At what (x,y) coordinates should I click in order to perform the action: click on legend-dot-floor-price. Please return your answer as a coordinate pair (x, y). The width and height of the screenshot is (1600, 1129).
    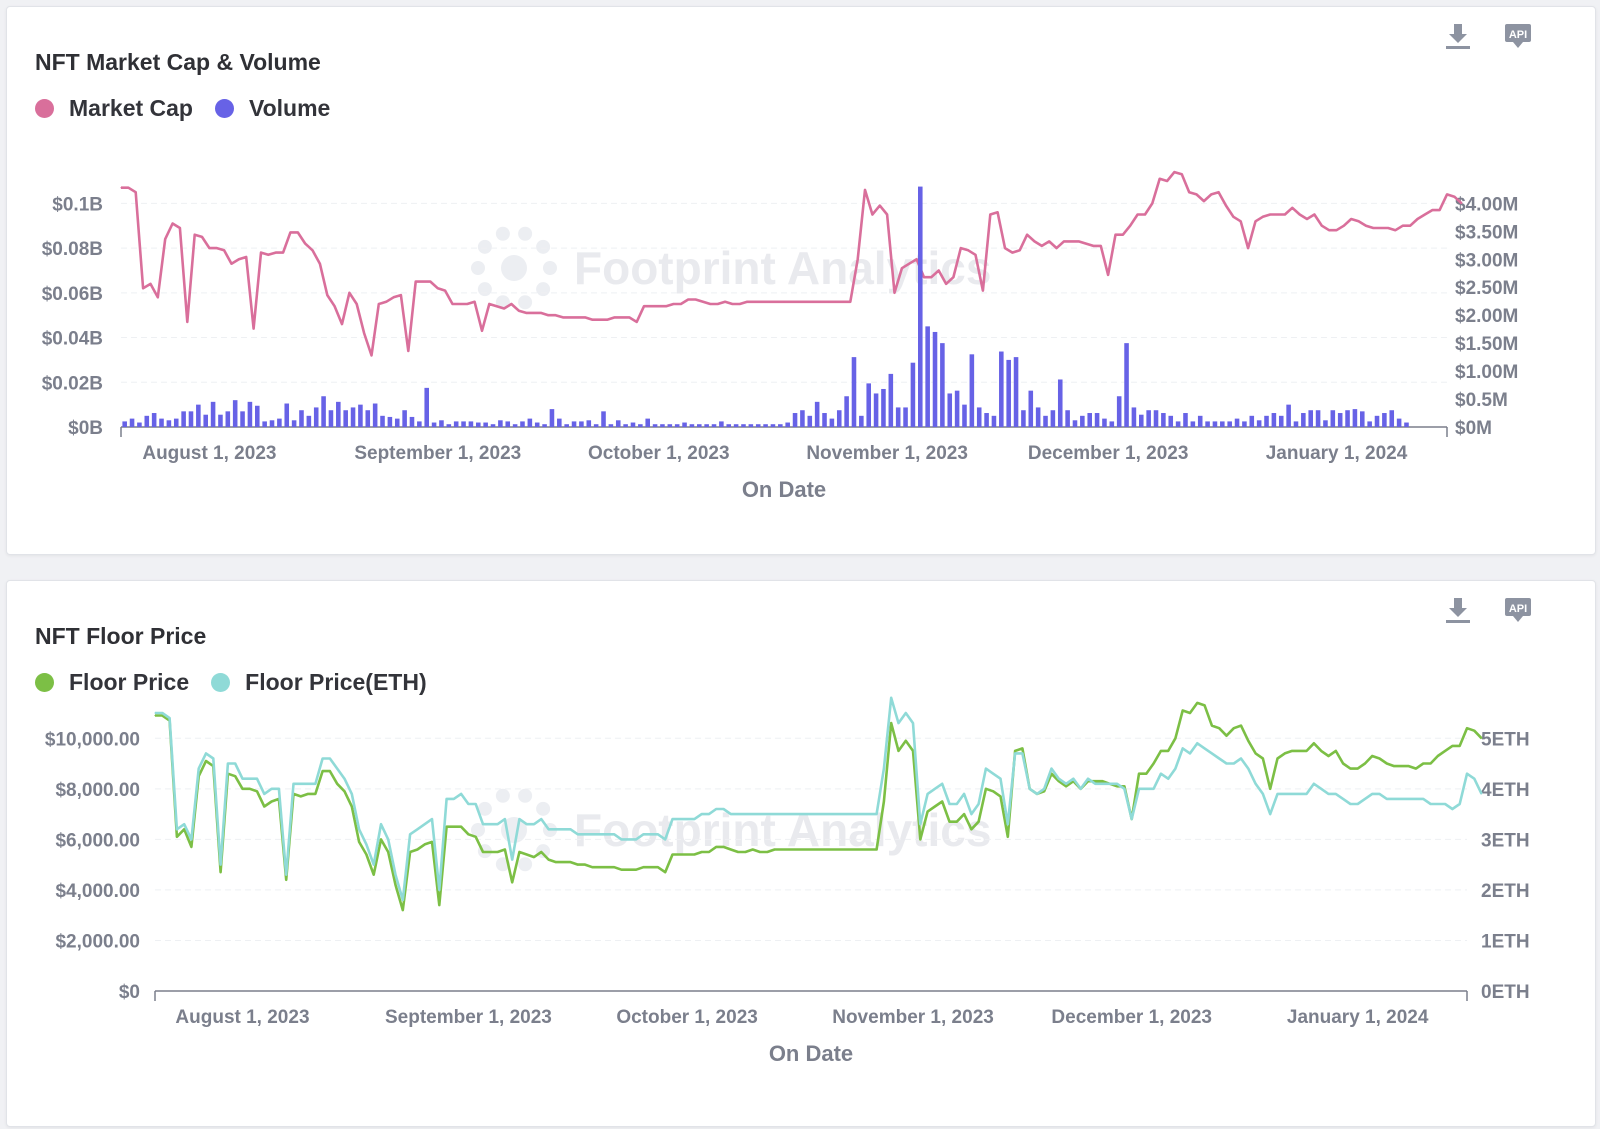
    Looking at the image, I should click on (44, 682).